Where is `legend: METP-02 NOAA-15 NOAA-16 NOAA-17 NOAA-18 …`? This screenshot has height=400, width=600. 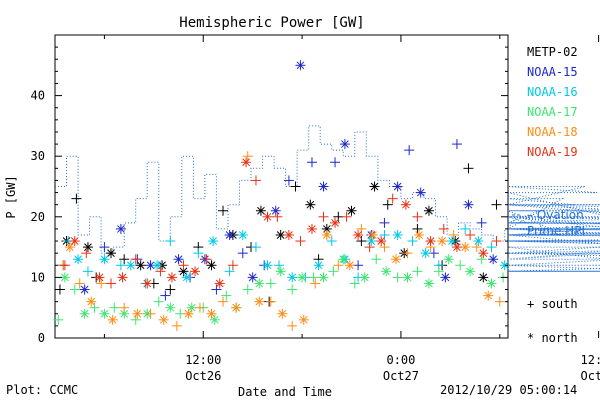 legend: METP-02 NOAA-15 NOAA-16 NOAA-17 NOAA-18 … is located at coordinates (563, 102).